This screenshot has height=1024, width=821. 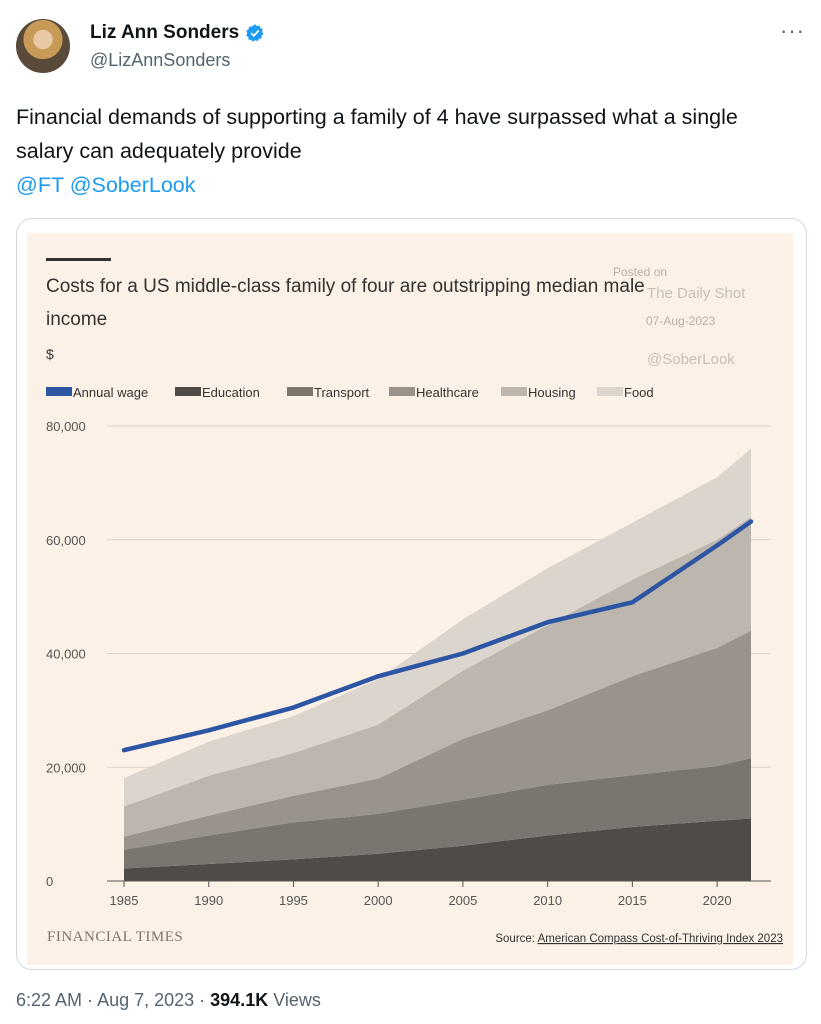 What do you see at coordinates (342, 392) in the screenshot?
I see `legend-label-transport: Transport` at bounding box center [342, 392].